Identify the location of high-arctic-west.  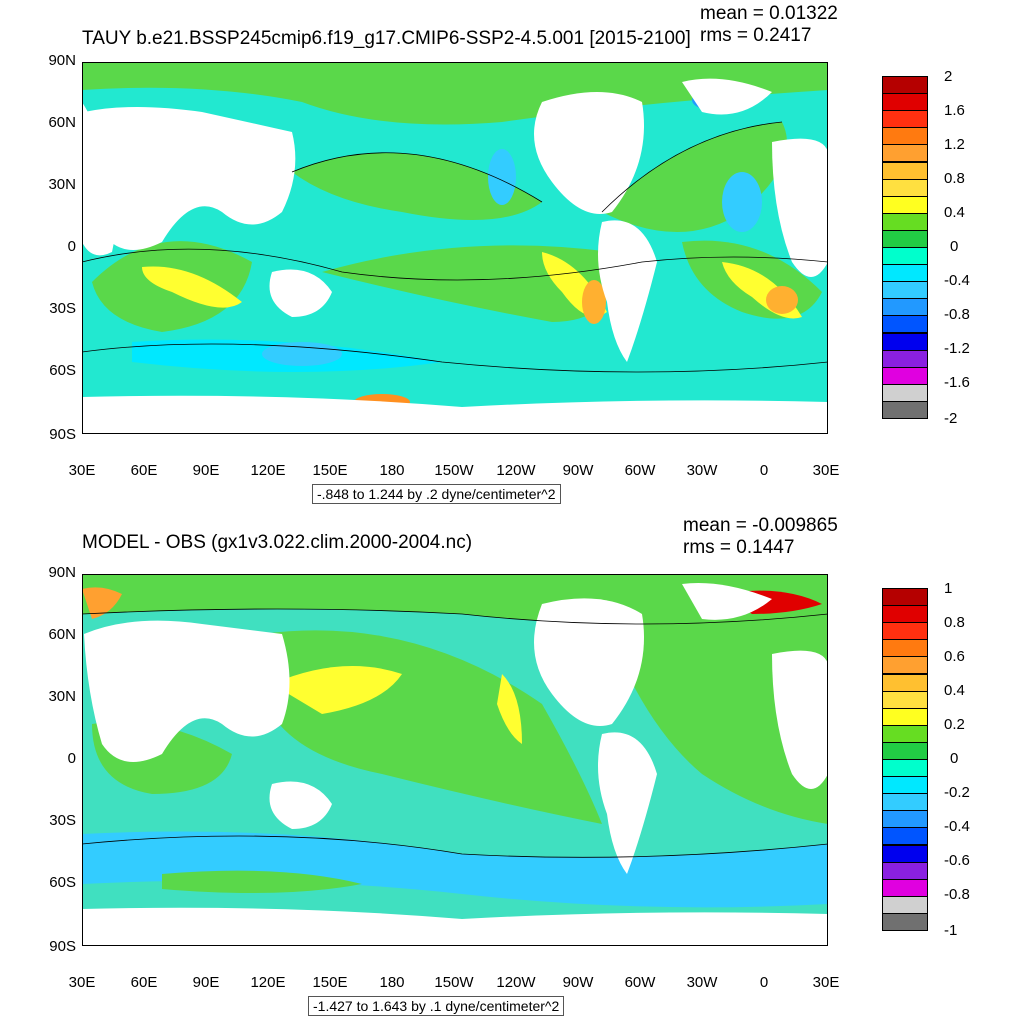
(102, 603).